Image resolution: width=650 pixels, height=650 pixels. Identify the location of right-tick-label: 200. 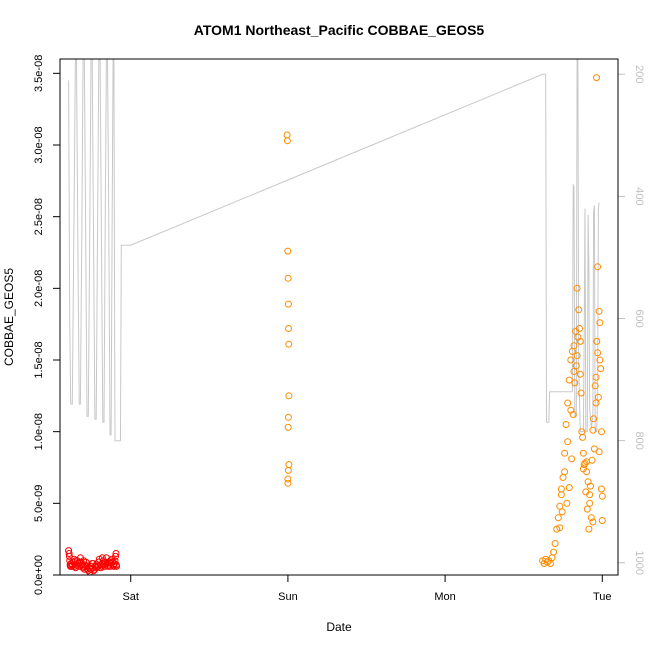
(639, 74).